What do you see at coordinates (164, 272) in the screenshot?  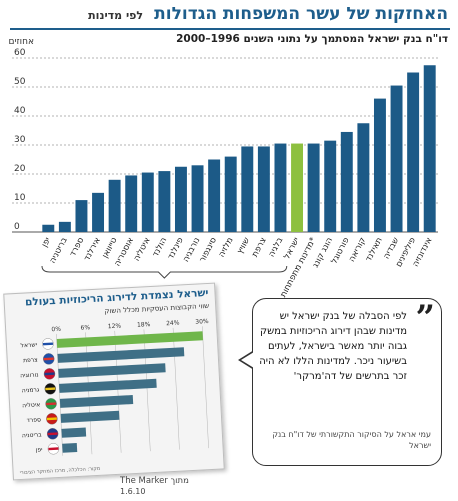 I see `group-bracket` at bounding box center [164, 272].